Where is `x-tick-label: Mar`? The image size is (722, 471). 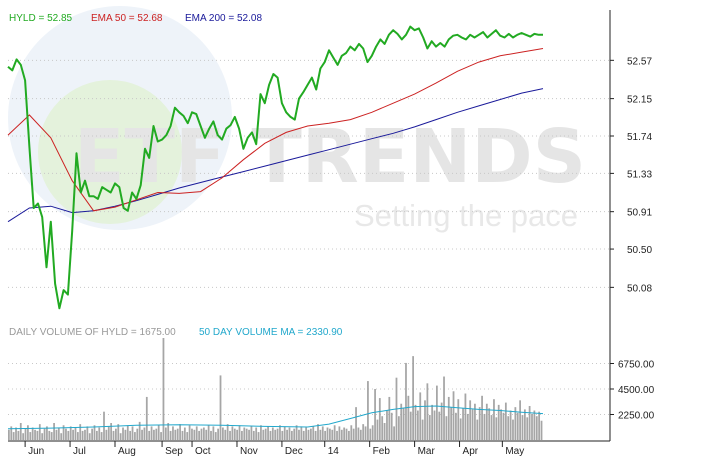 x-tick-label: Mar is located at coordinates (427, 451).